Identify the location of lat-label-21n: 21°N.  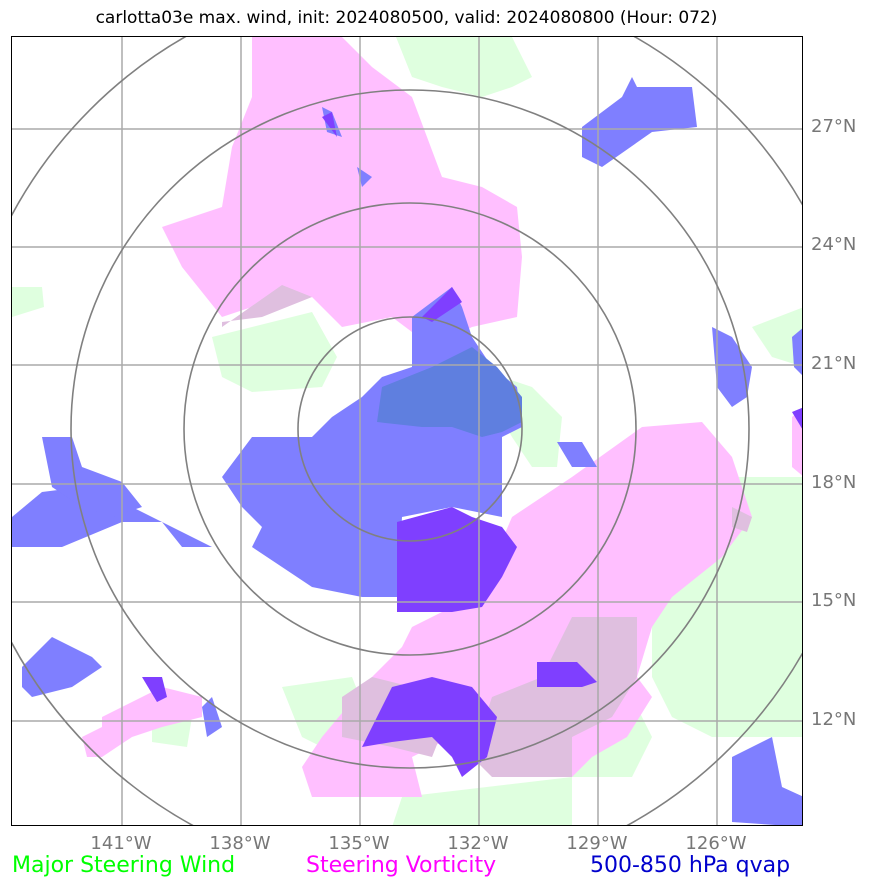
(834, 363).